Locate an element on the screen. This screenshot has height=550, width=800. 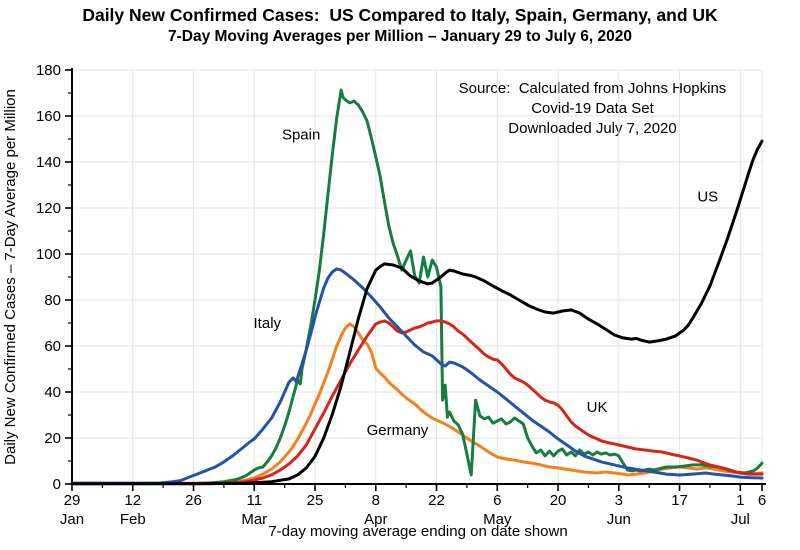
series-label-spain: Spain is located at coordinates (301, 134).